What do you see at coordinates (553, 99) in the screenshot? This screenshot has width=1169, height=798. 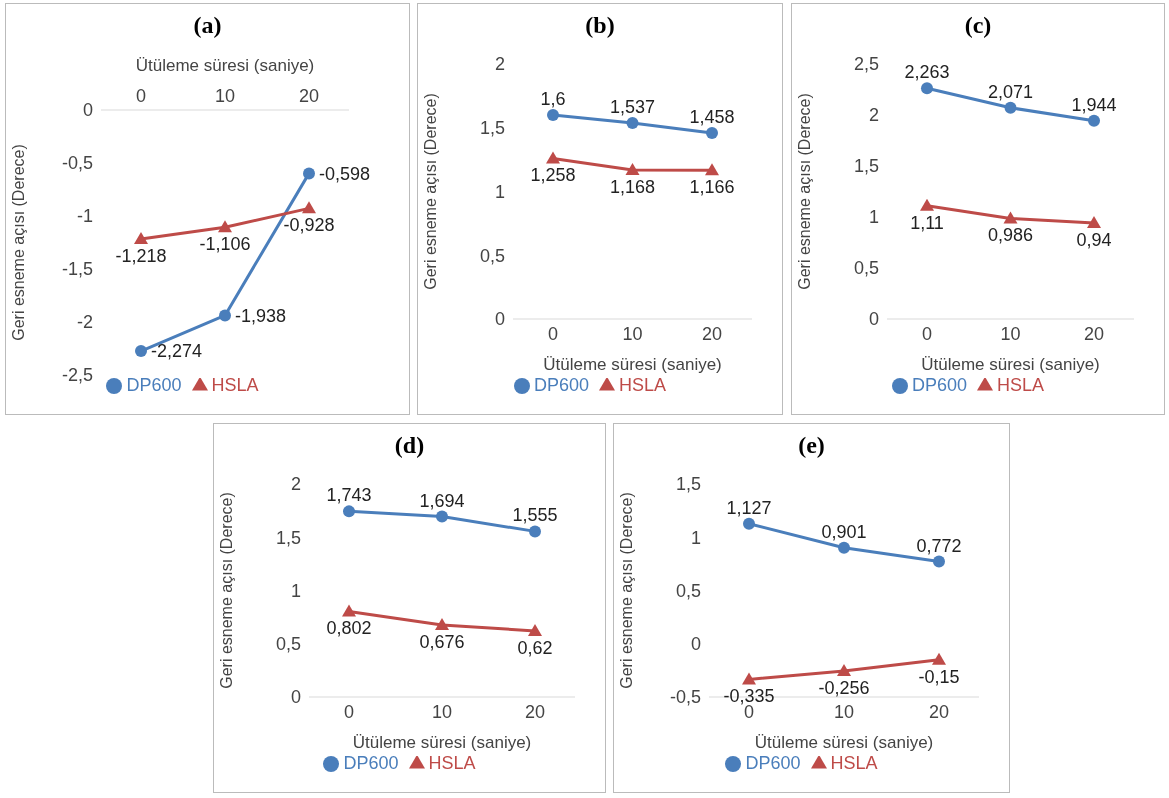 I see `data-label: 1,6` at bounding box center [553, 99].